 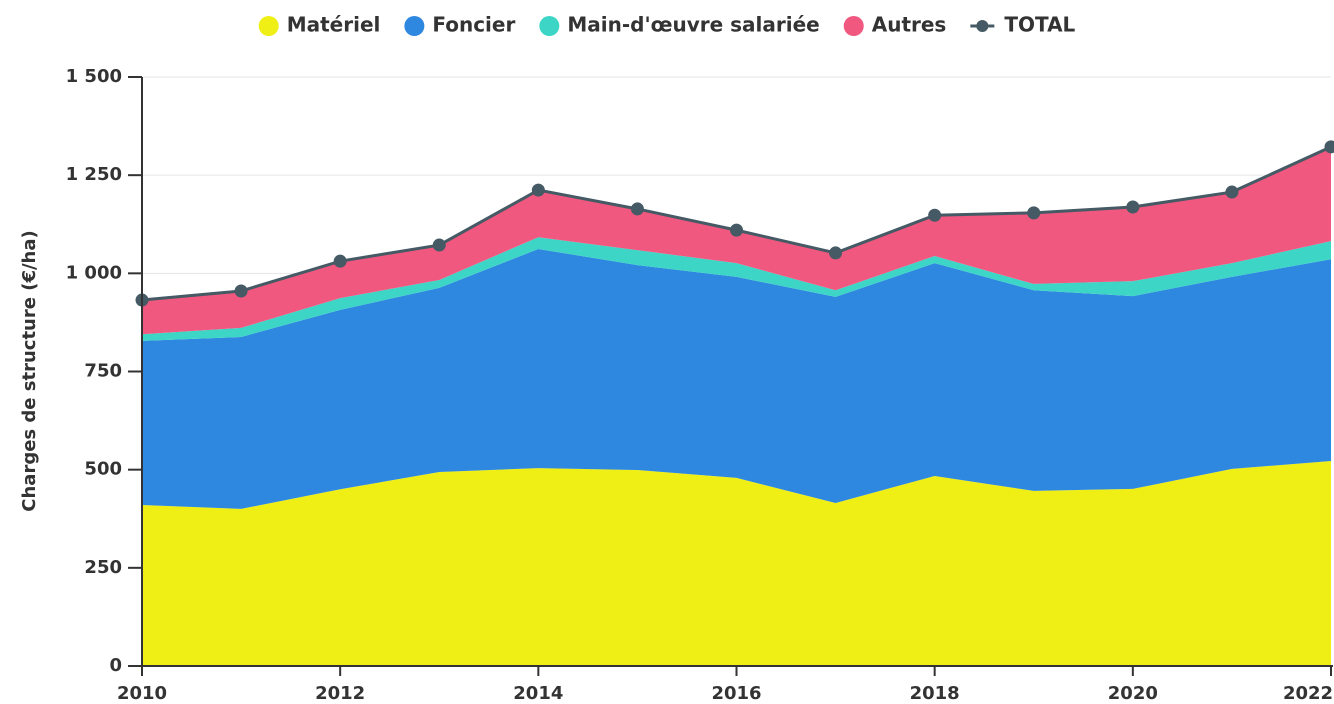 I want to click on y-tick-label: 1 500, so click(x=94, y=76).